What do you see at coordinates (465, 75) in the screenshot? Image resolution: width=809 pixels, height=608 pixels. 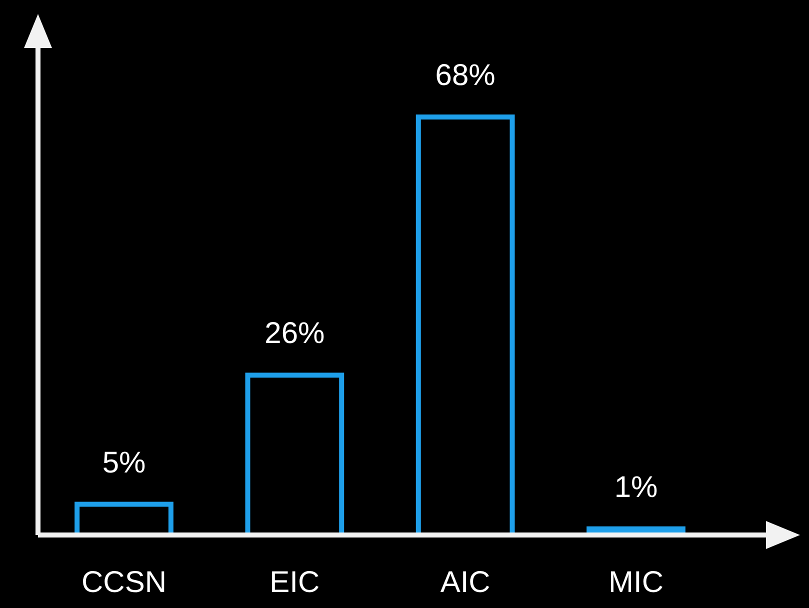 I see `data-label: 68%` at bounding box center [465, 75].